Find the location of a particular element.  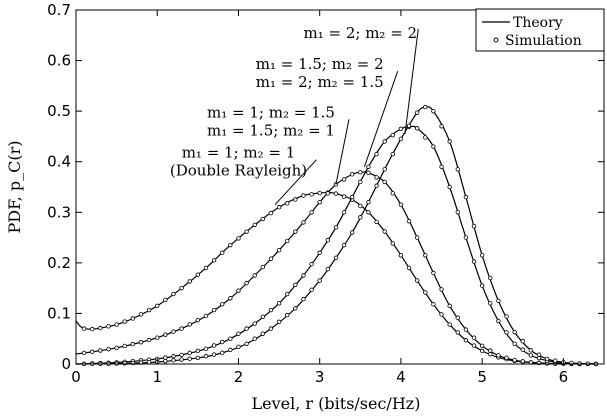

y-tick-label: 0 is located at coordinates (66, 364).